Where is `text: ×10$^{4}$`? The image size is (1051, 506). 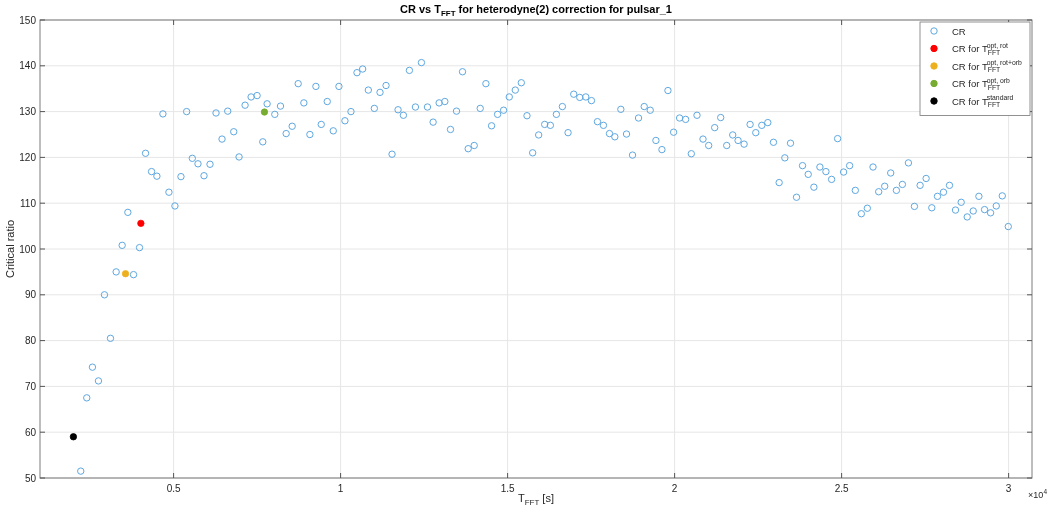 text: ×10$^{4}$ is located at coordinates (1038, 493).